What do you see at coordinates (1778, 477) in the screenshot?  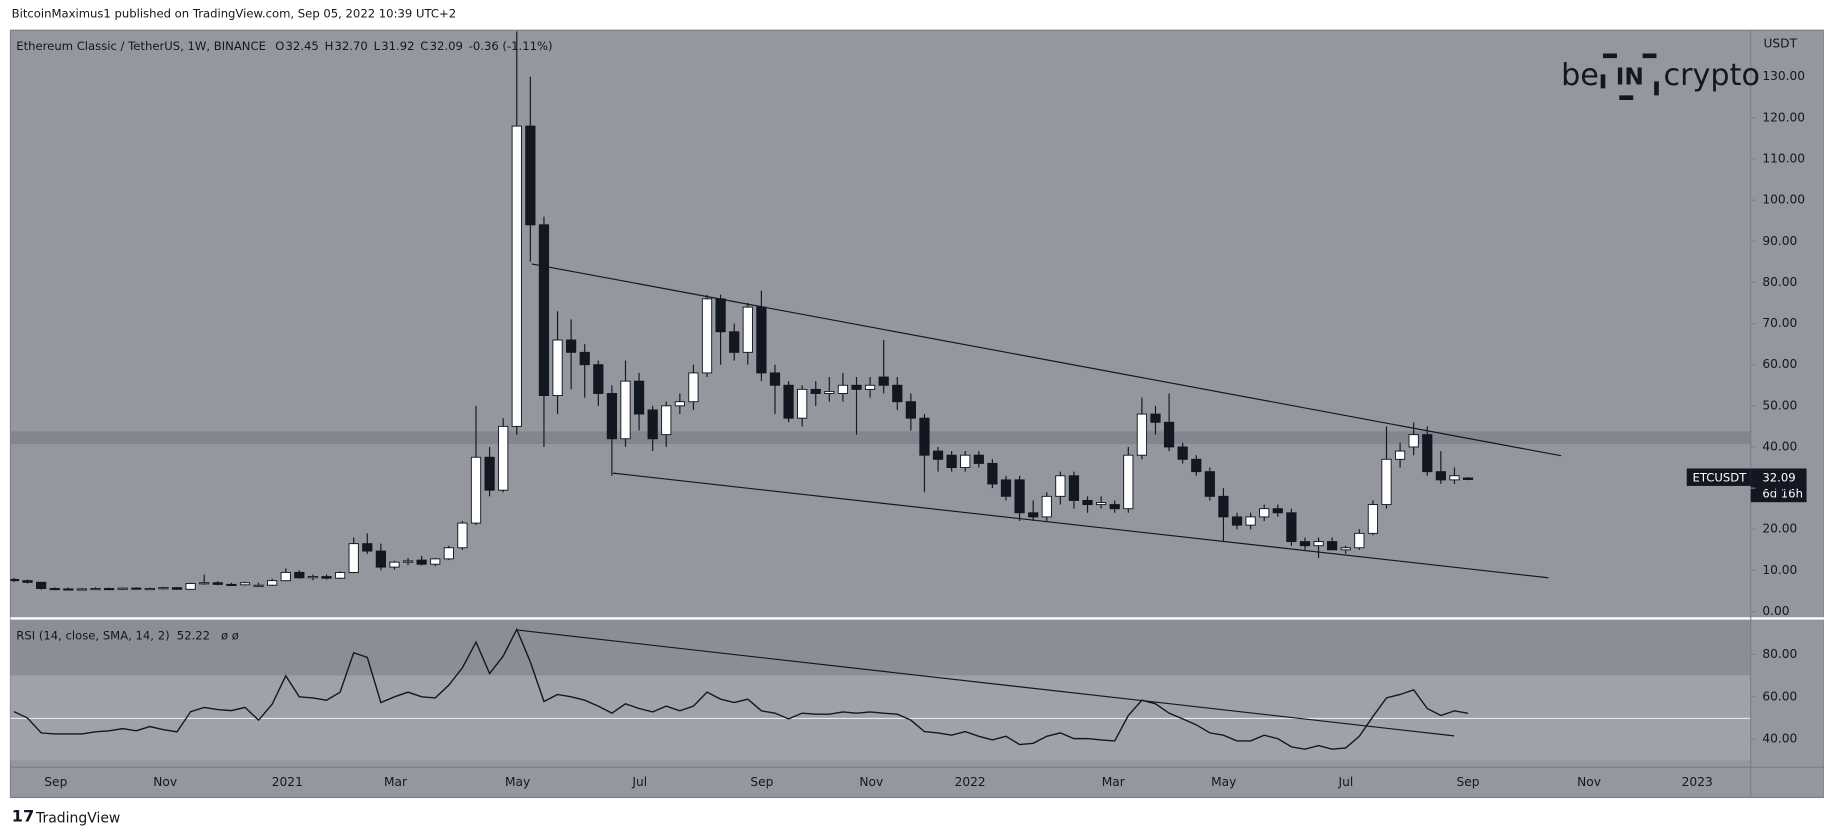 I see `last-price: 32.09` at bounding box center [1778, 477].